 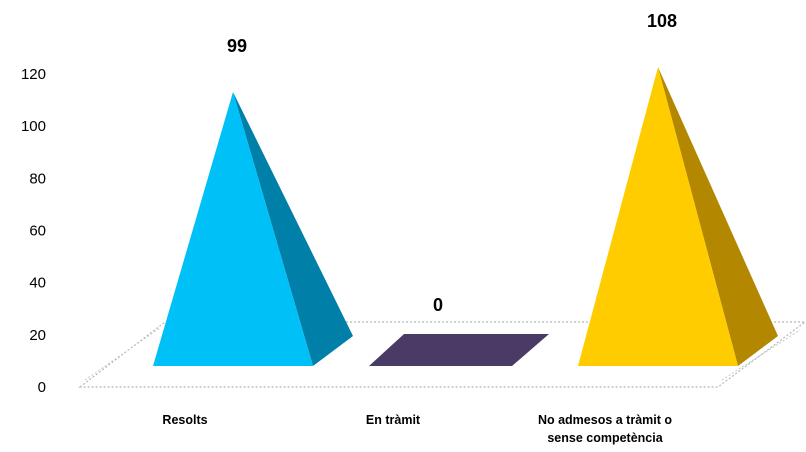 What do you see at coordinates (37, 335) in the screenshot?
I see `y-tick-label: 20` at bounding box center [37, 335].